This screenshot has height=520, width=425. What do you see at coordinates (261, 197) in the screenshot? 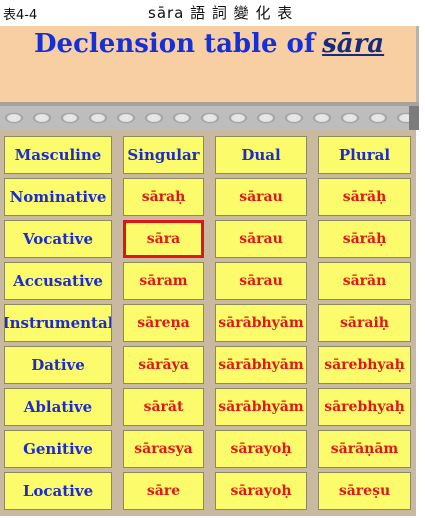
I see `cell-nominative-dual: sārau` at bounding box center [261, 197].